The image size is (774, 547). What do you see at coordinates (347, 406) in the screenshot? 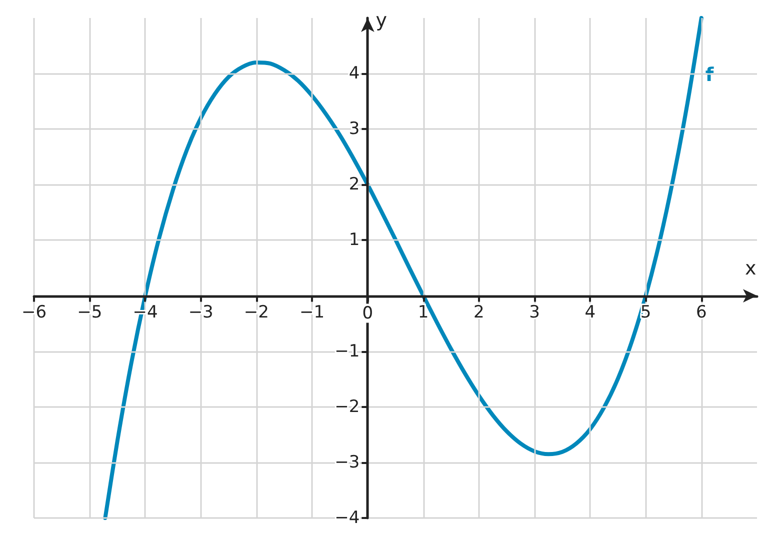
I see `y-tick-label: −2` at bounding box center [347, 406].